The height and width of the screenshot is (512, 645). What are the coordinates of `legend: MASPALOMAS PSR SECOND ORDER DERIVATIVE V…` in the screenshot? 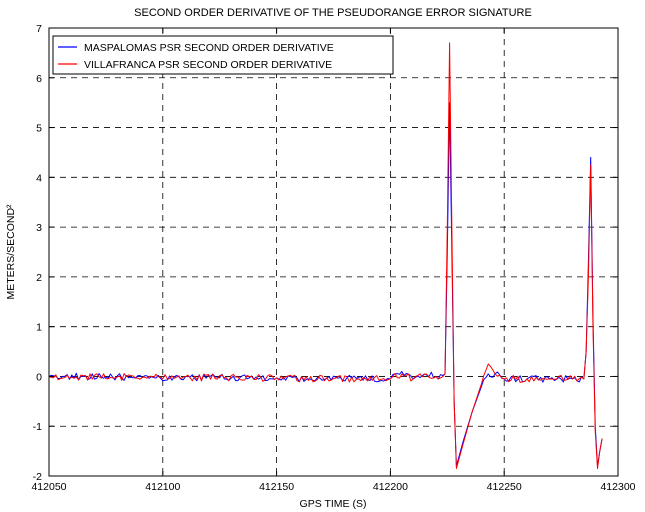 It's located at (223, 55).